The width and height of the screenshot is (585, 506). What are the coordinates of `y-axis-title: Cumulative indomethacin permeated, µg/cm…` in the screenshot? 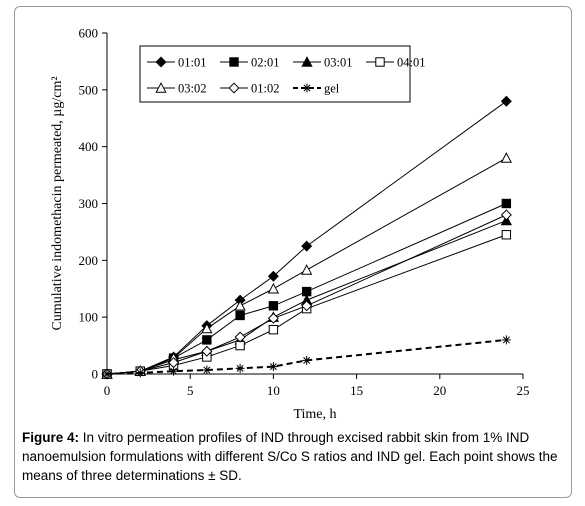 It's located at (57, 203).